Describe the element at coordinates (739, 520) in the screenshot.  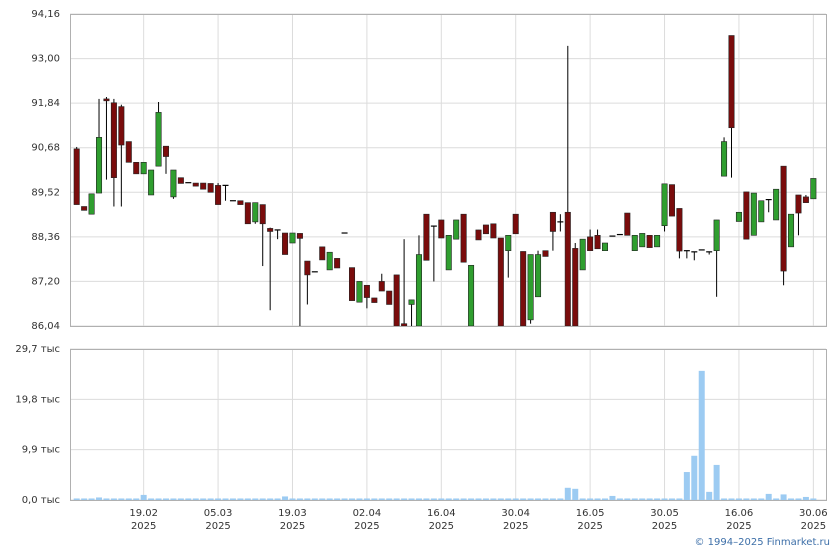
I see `x-tick-label: 16.06 2025` at that location.